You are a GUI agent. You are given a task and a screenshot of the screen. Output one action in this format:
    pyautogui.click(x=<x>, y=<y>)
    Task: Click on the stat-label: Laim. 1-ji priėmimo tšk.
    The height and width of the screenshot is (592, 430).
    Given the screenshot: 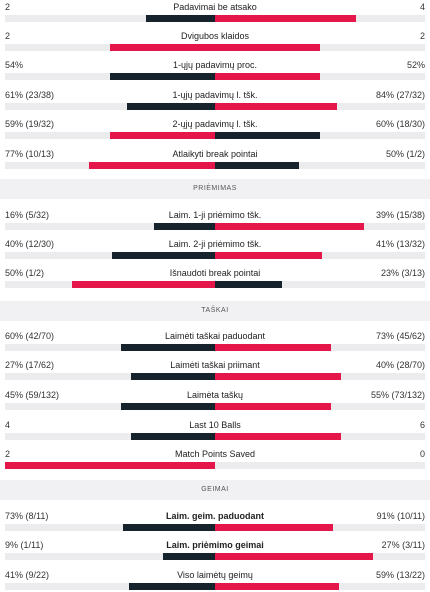 What is the action you would take?
    pyautogui.click(x=215, y=215)
    